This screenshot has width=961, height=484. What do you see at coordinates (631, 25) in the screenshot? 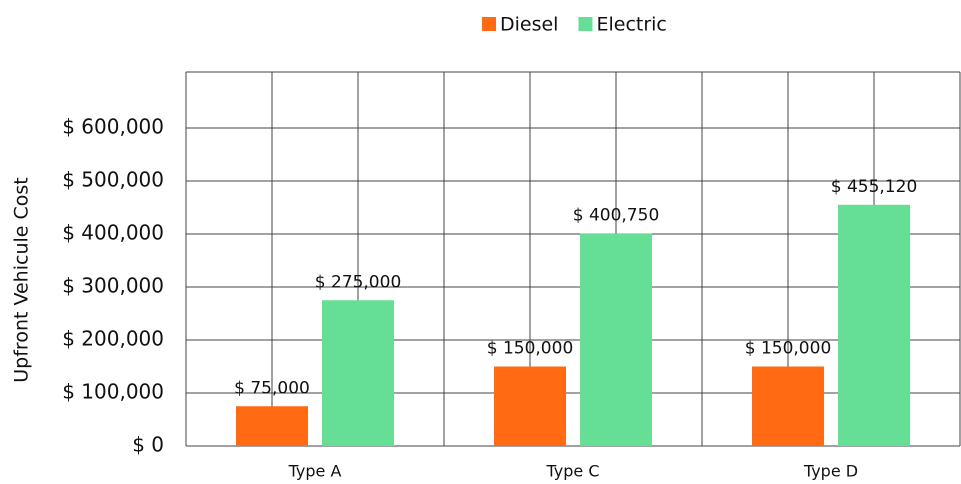
I see `legend-label: Electric` at bounding box center [631, 25].